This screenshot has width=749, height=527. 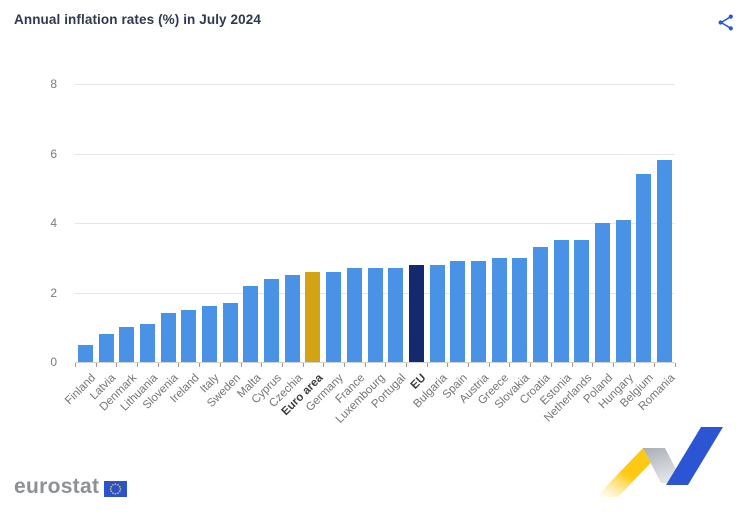 I want to click on bar-portugal, so click(x=396, y=315).